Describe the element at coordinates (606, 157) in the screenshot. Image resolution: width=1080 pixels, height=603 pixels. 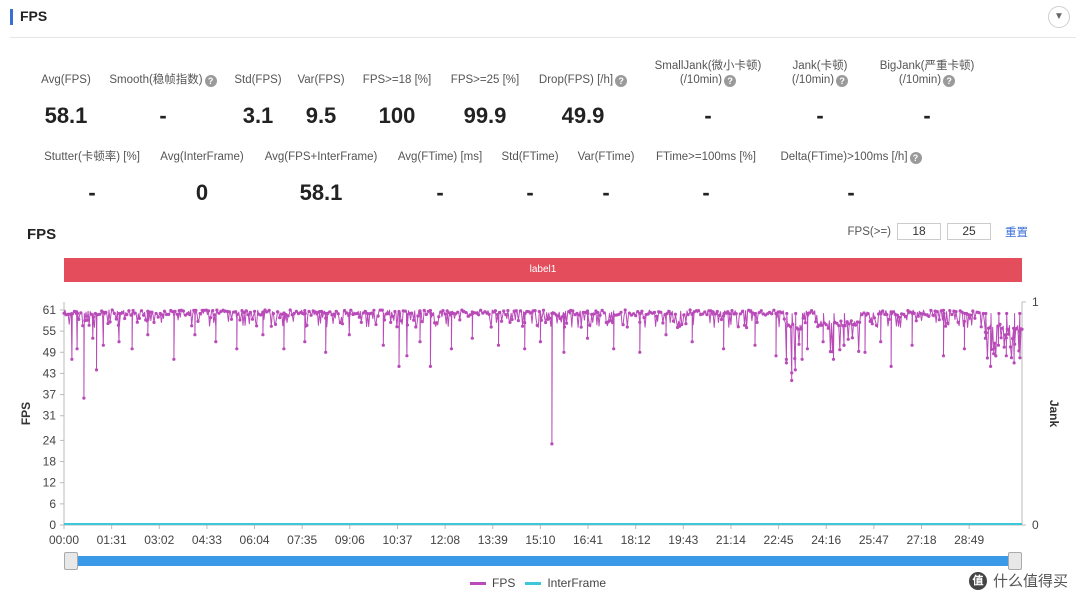
I see `metric-label: Var(FTime)` at that location.